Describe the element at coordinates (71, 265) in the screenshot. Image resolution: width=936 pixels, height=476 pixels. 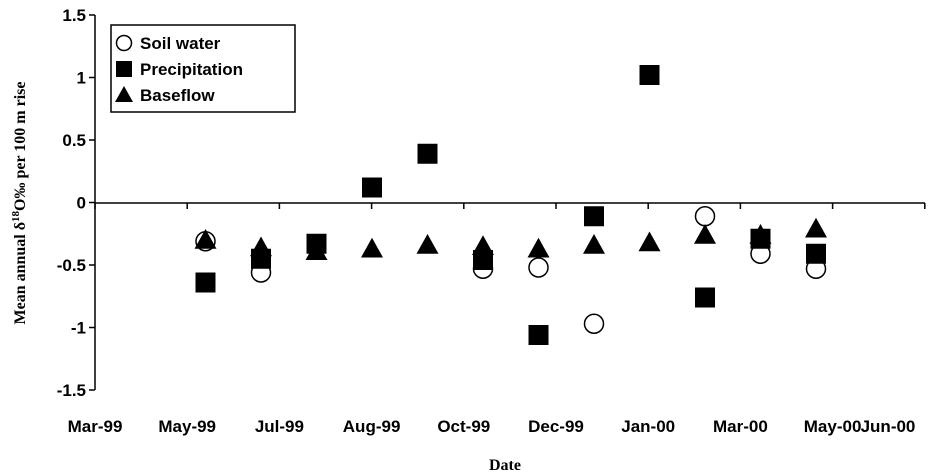
I see `y-tick-label: -0.5` at that location.